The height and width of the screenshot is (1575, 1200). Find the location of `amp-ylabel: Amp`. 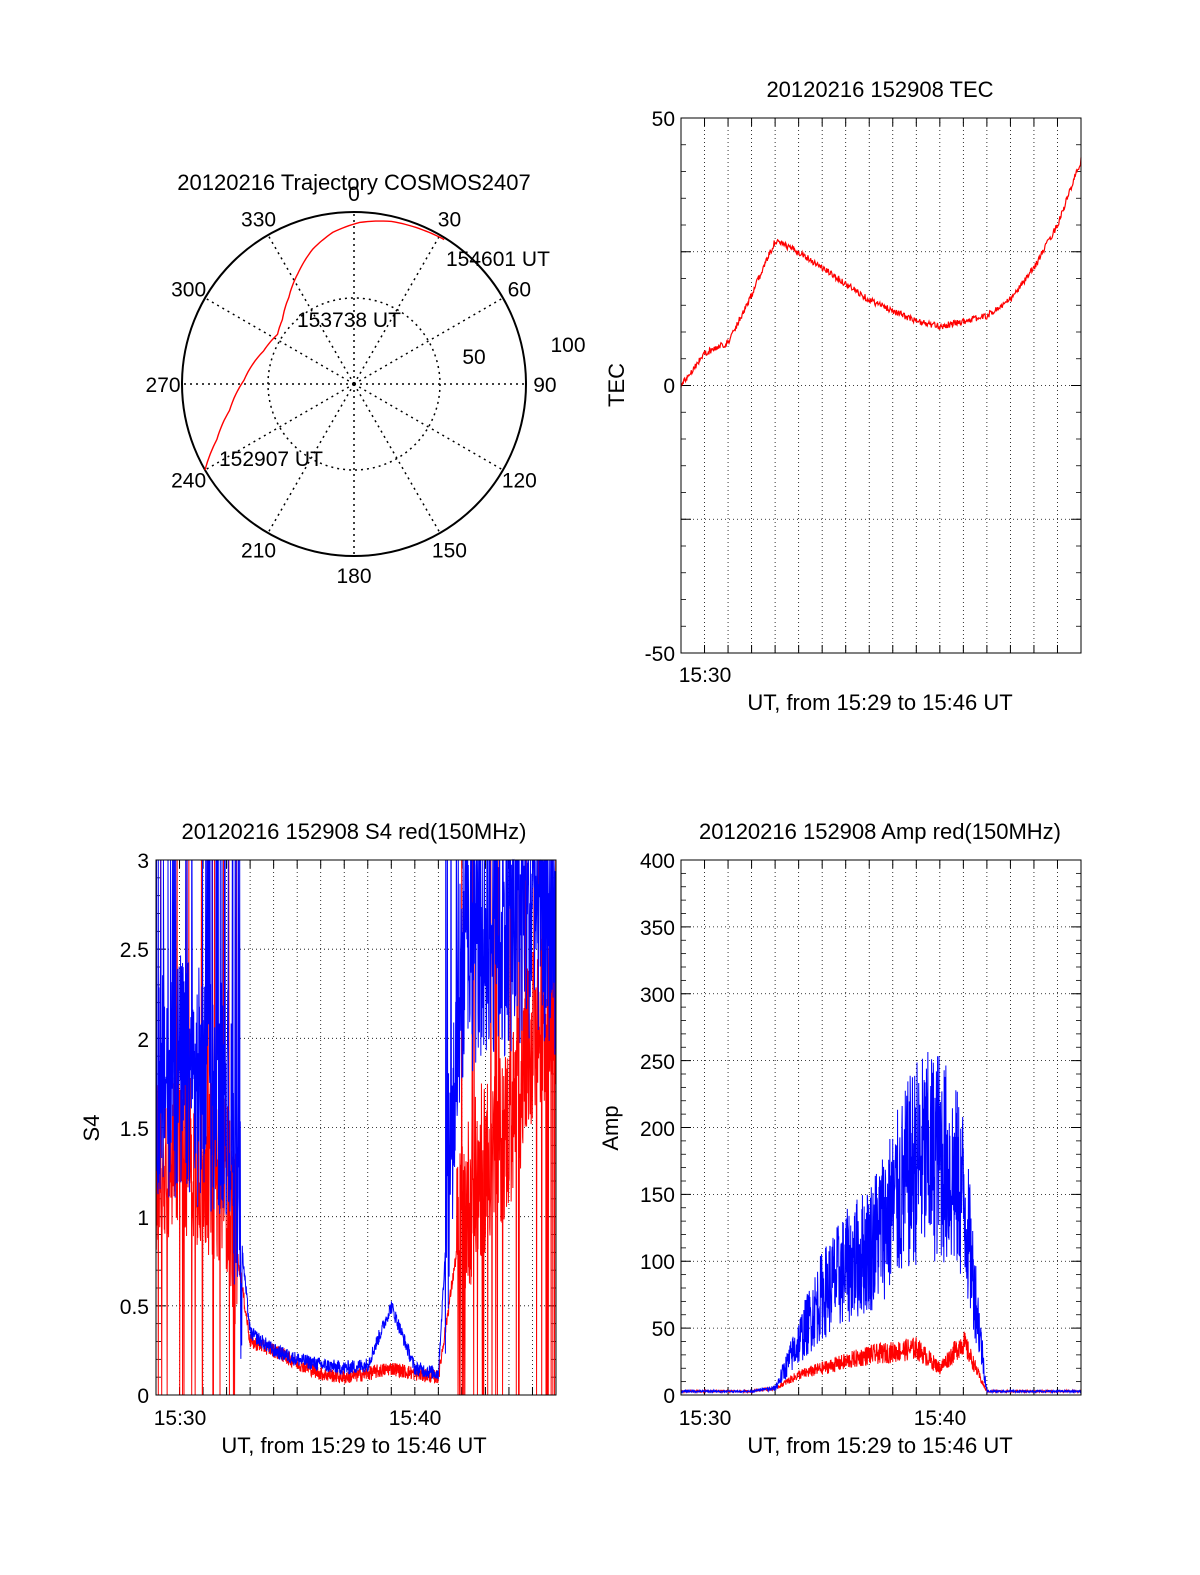

amp-ylabel: Amp is located at coordinates (610, 1127).